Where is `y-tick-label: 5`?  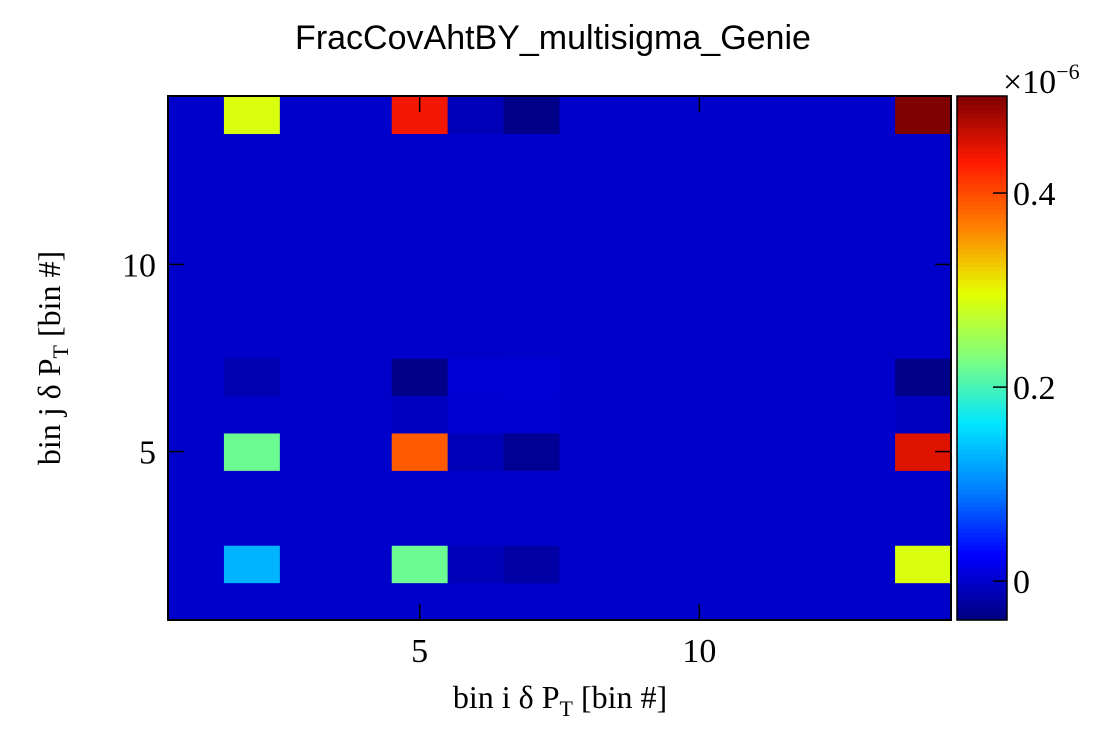 y-tick-label: 5 is located at coordinates (147, 453).